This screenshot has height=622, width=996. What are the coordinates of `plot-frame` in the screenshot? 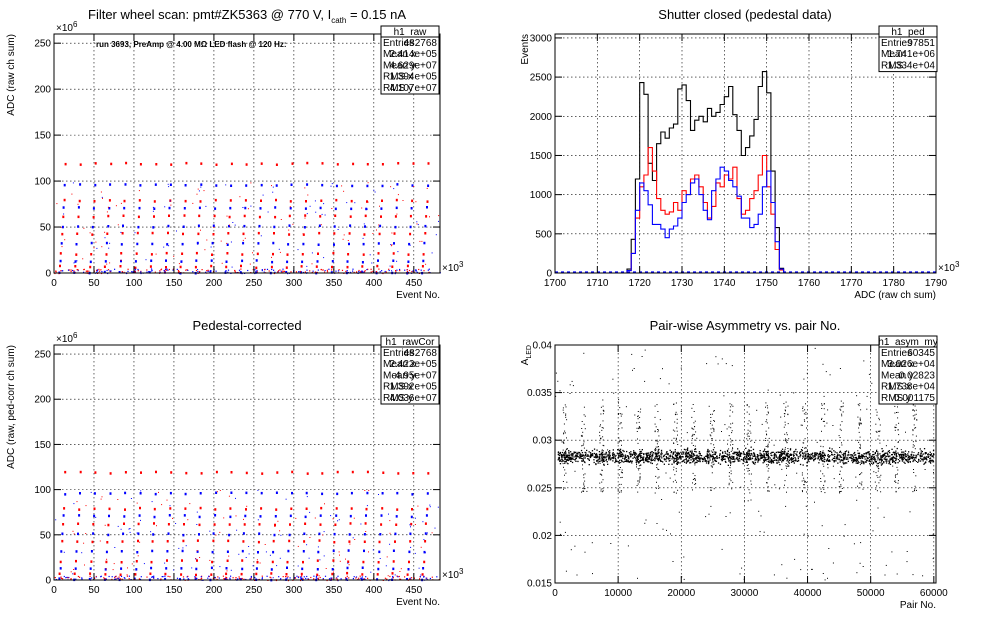 It's located at (745, 153).